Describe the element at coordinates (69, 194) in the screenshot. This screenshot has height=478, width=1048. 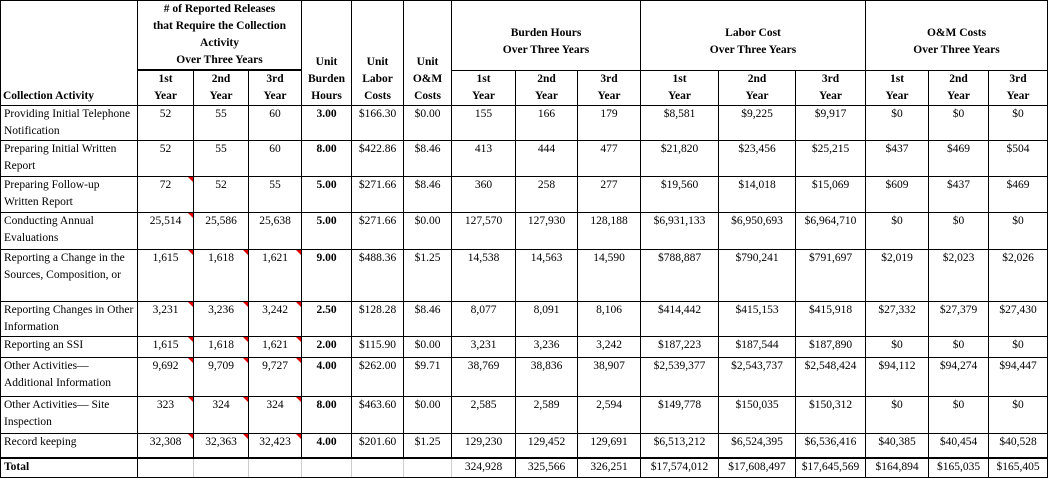
I see `activity-cell: Preparing Follow-up Written Report` at that location.